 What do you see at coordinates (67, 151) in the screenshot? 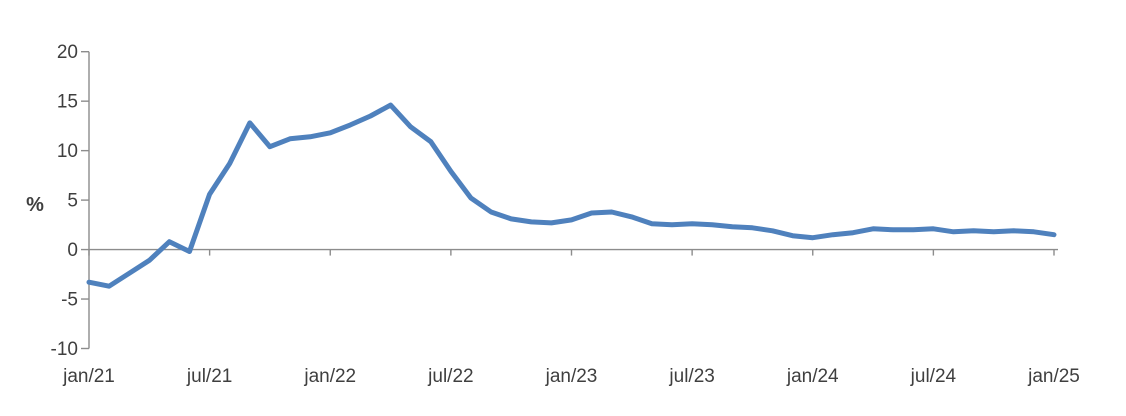
I see `y-axis-tick-label: 10` at bounding box center [67, 151].